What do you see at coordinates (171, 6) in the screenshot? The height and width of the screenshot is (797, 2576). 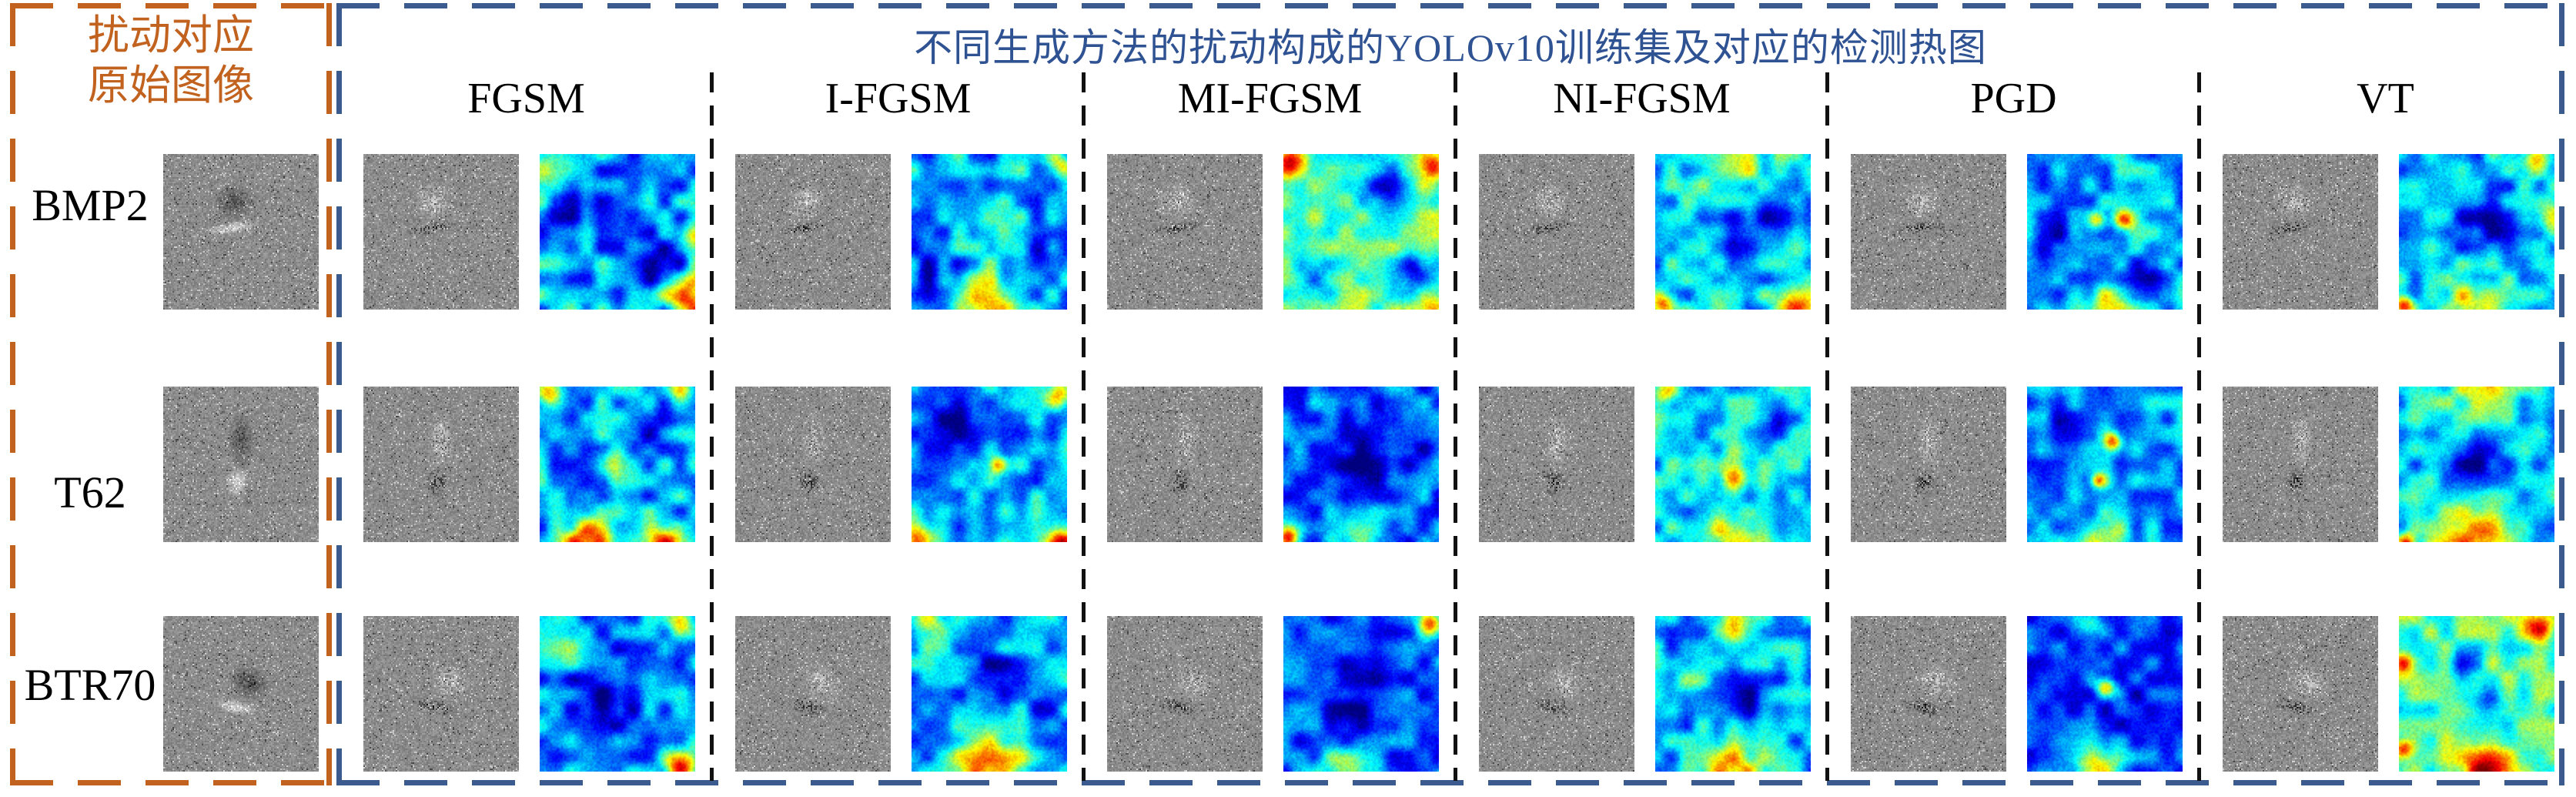 I see `left-panel-border-top` at bounding box center [171, 6].